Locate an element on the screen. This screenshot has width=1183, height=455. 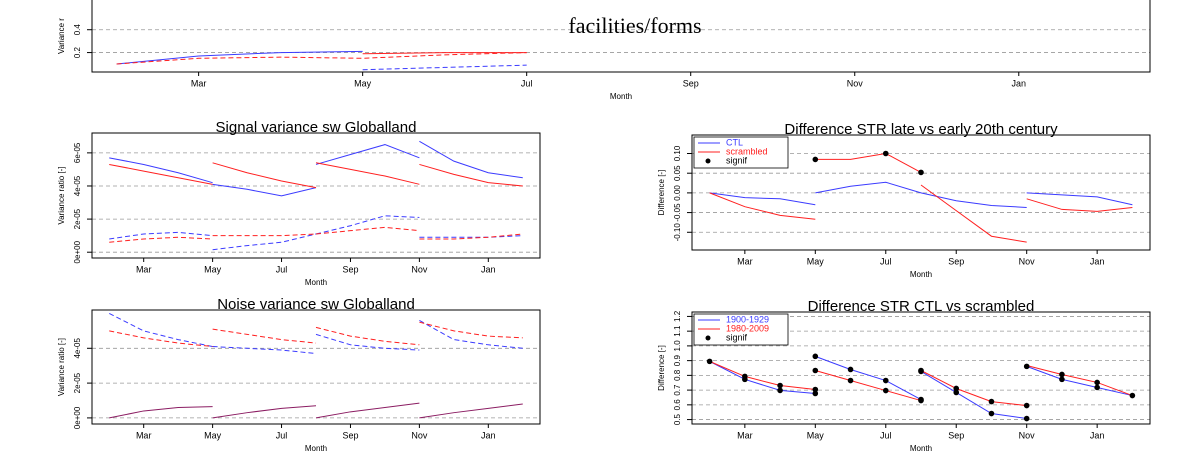
y-tick-label: 6e-05 is located at coordinates (77, 152).